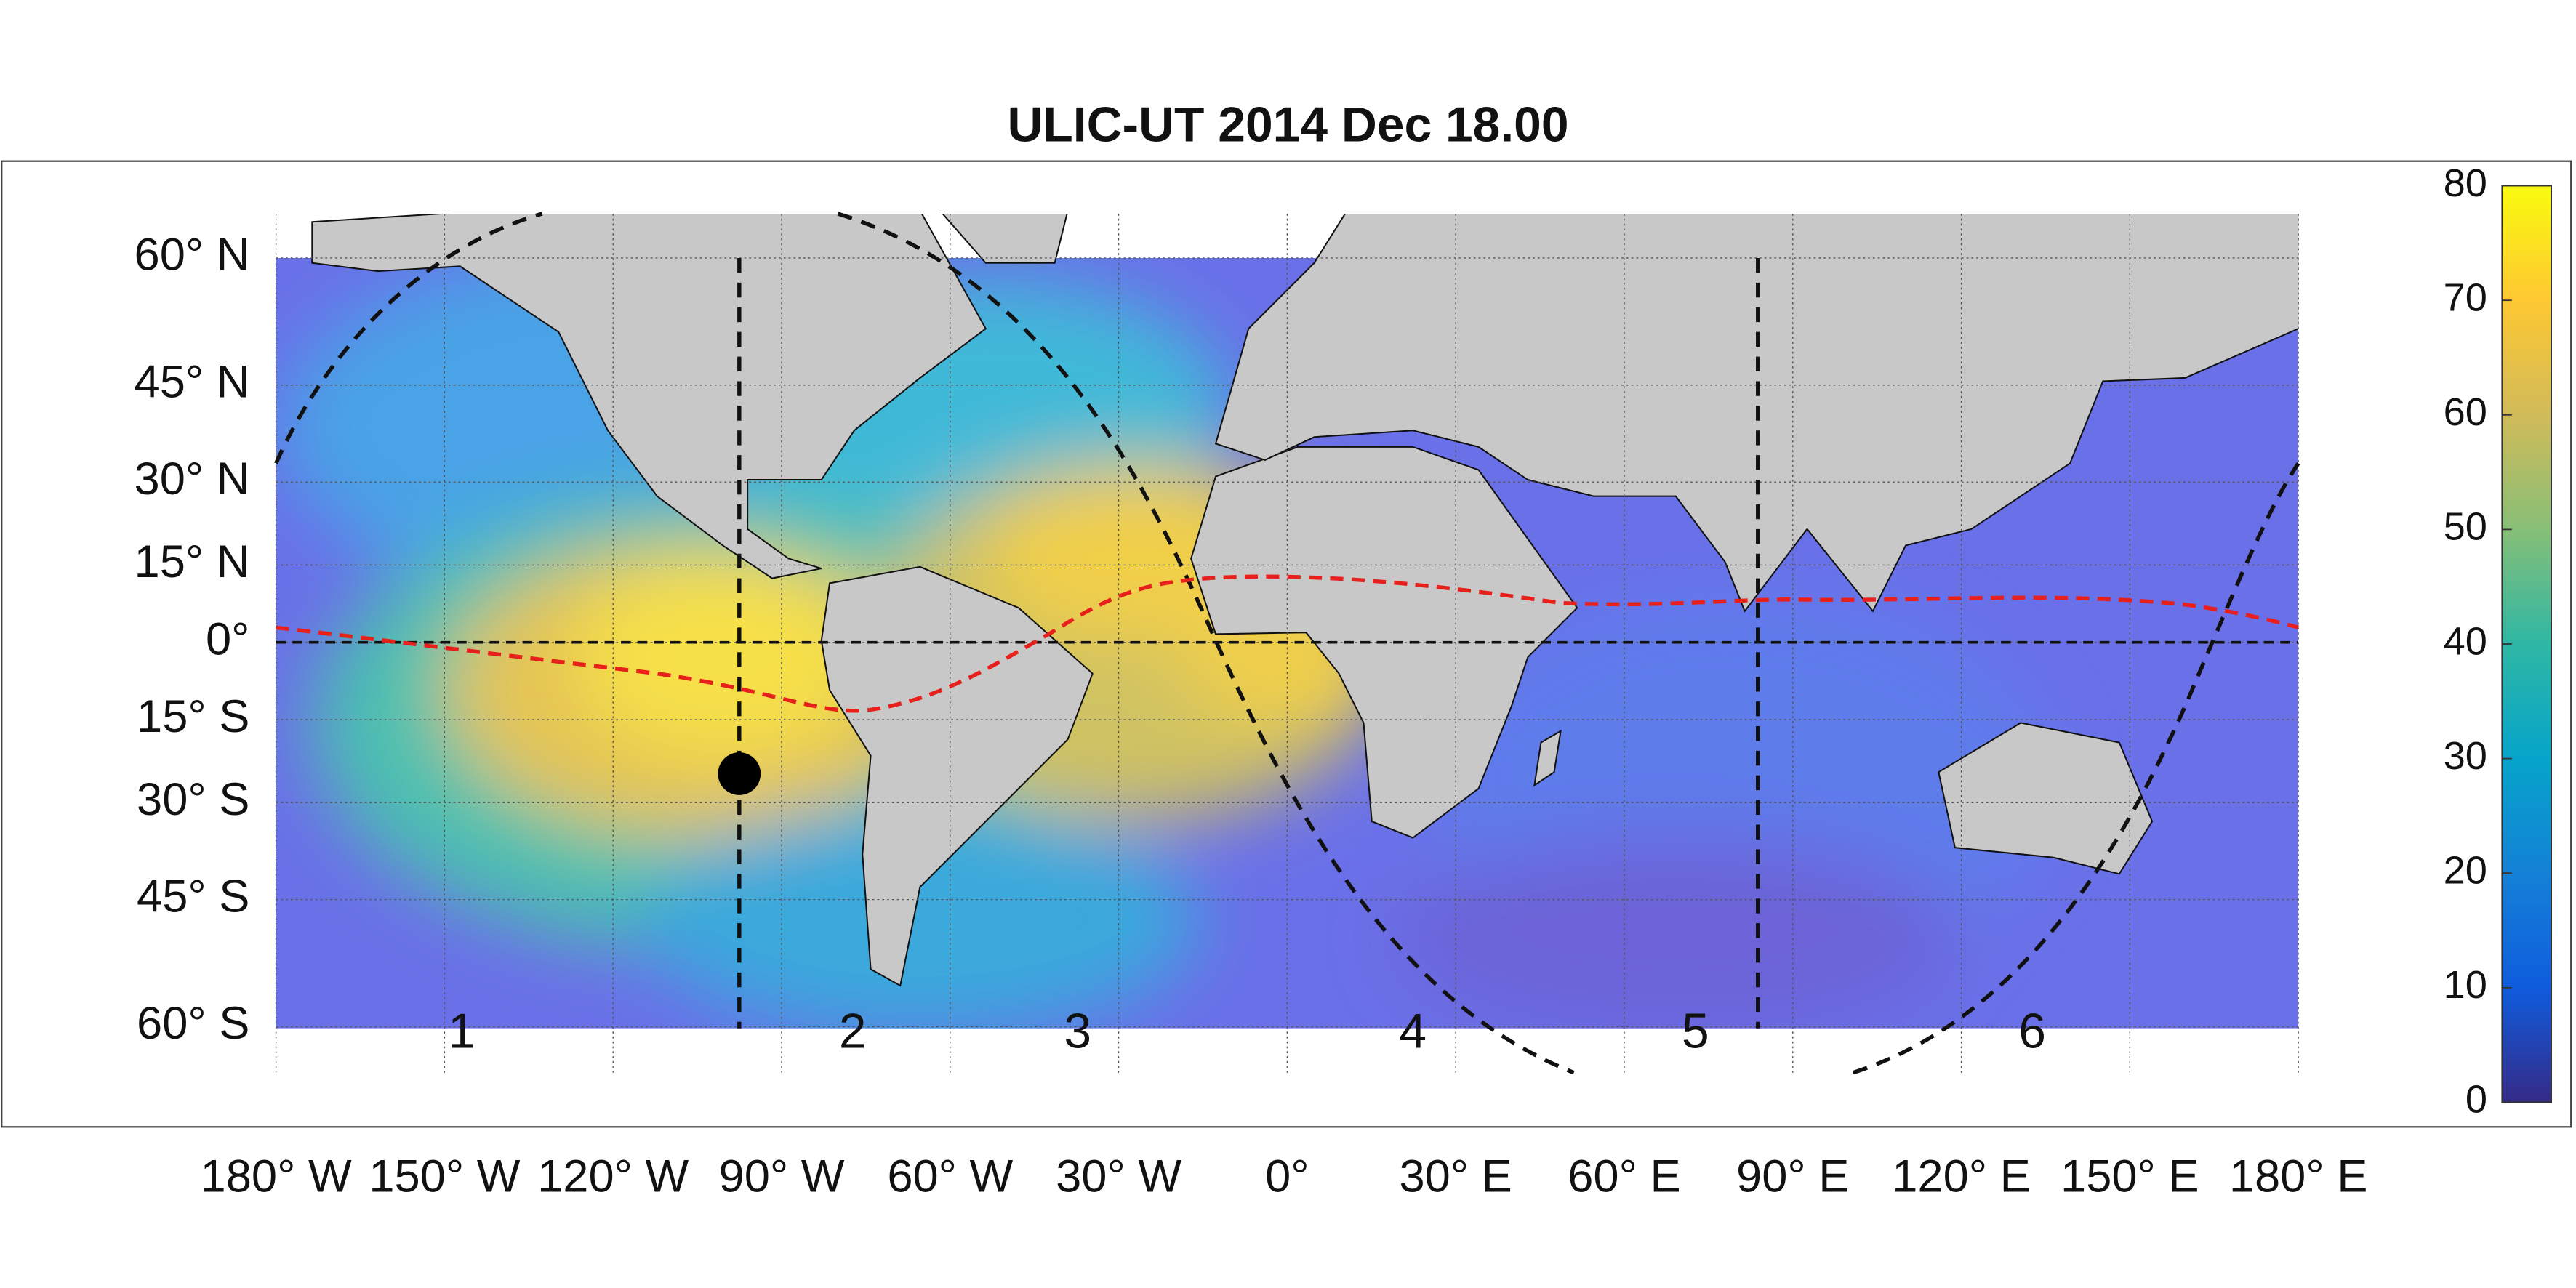 The width and height of the screenshot is (2576, 1288). What do you see at coordinates (2466, 756) in the screenshot?
I see `colorbar-tick-label: 30` at bounding box center [2466, 756].